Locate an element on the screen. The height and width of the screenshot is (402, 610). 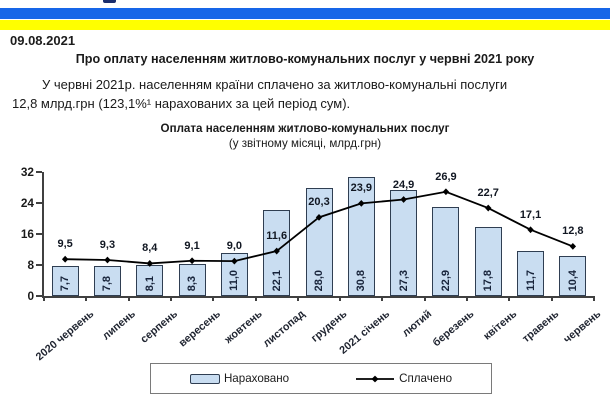
bar-2021 січень: 30,8 is located at coordinates (361, 236).